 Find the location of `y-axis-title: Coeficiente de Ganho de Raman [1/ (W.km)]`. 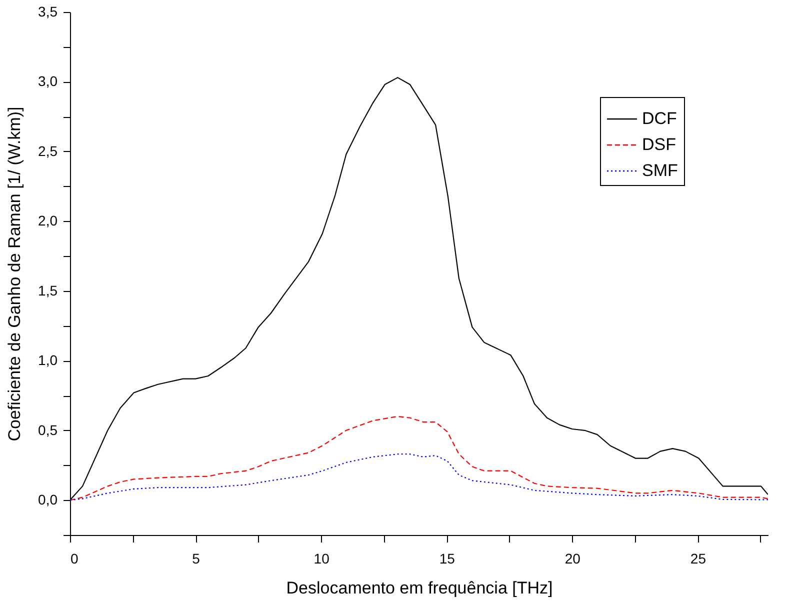

y-axis-title: Coeficiente de Ganho de Raman [1/ (W.km)] is located at coordinates (14, 274).